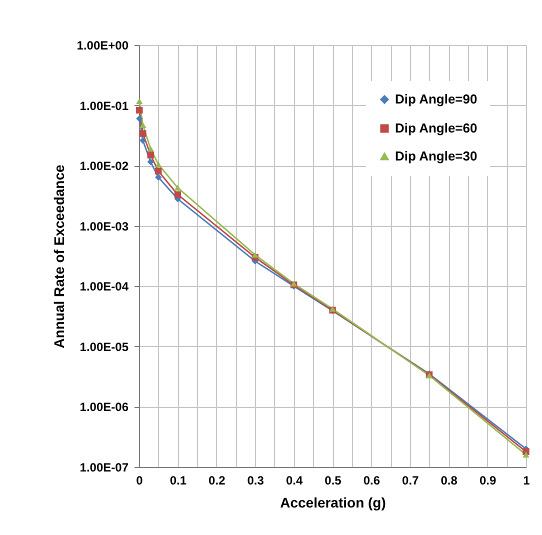 This screenshot has height=535, width=542. What do you see at coordinates (333, 481) in the screenshot?
I see `x-tick-label: 0.5` at bounding box center [333, 481].